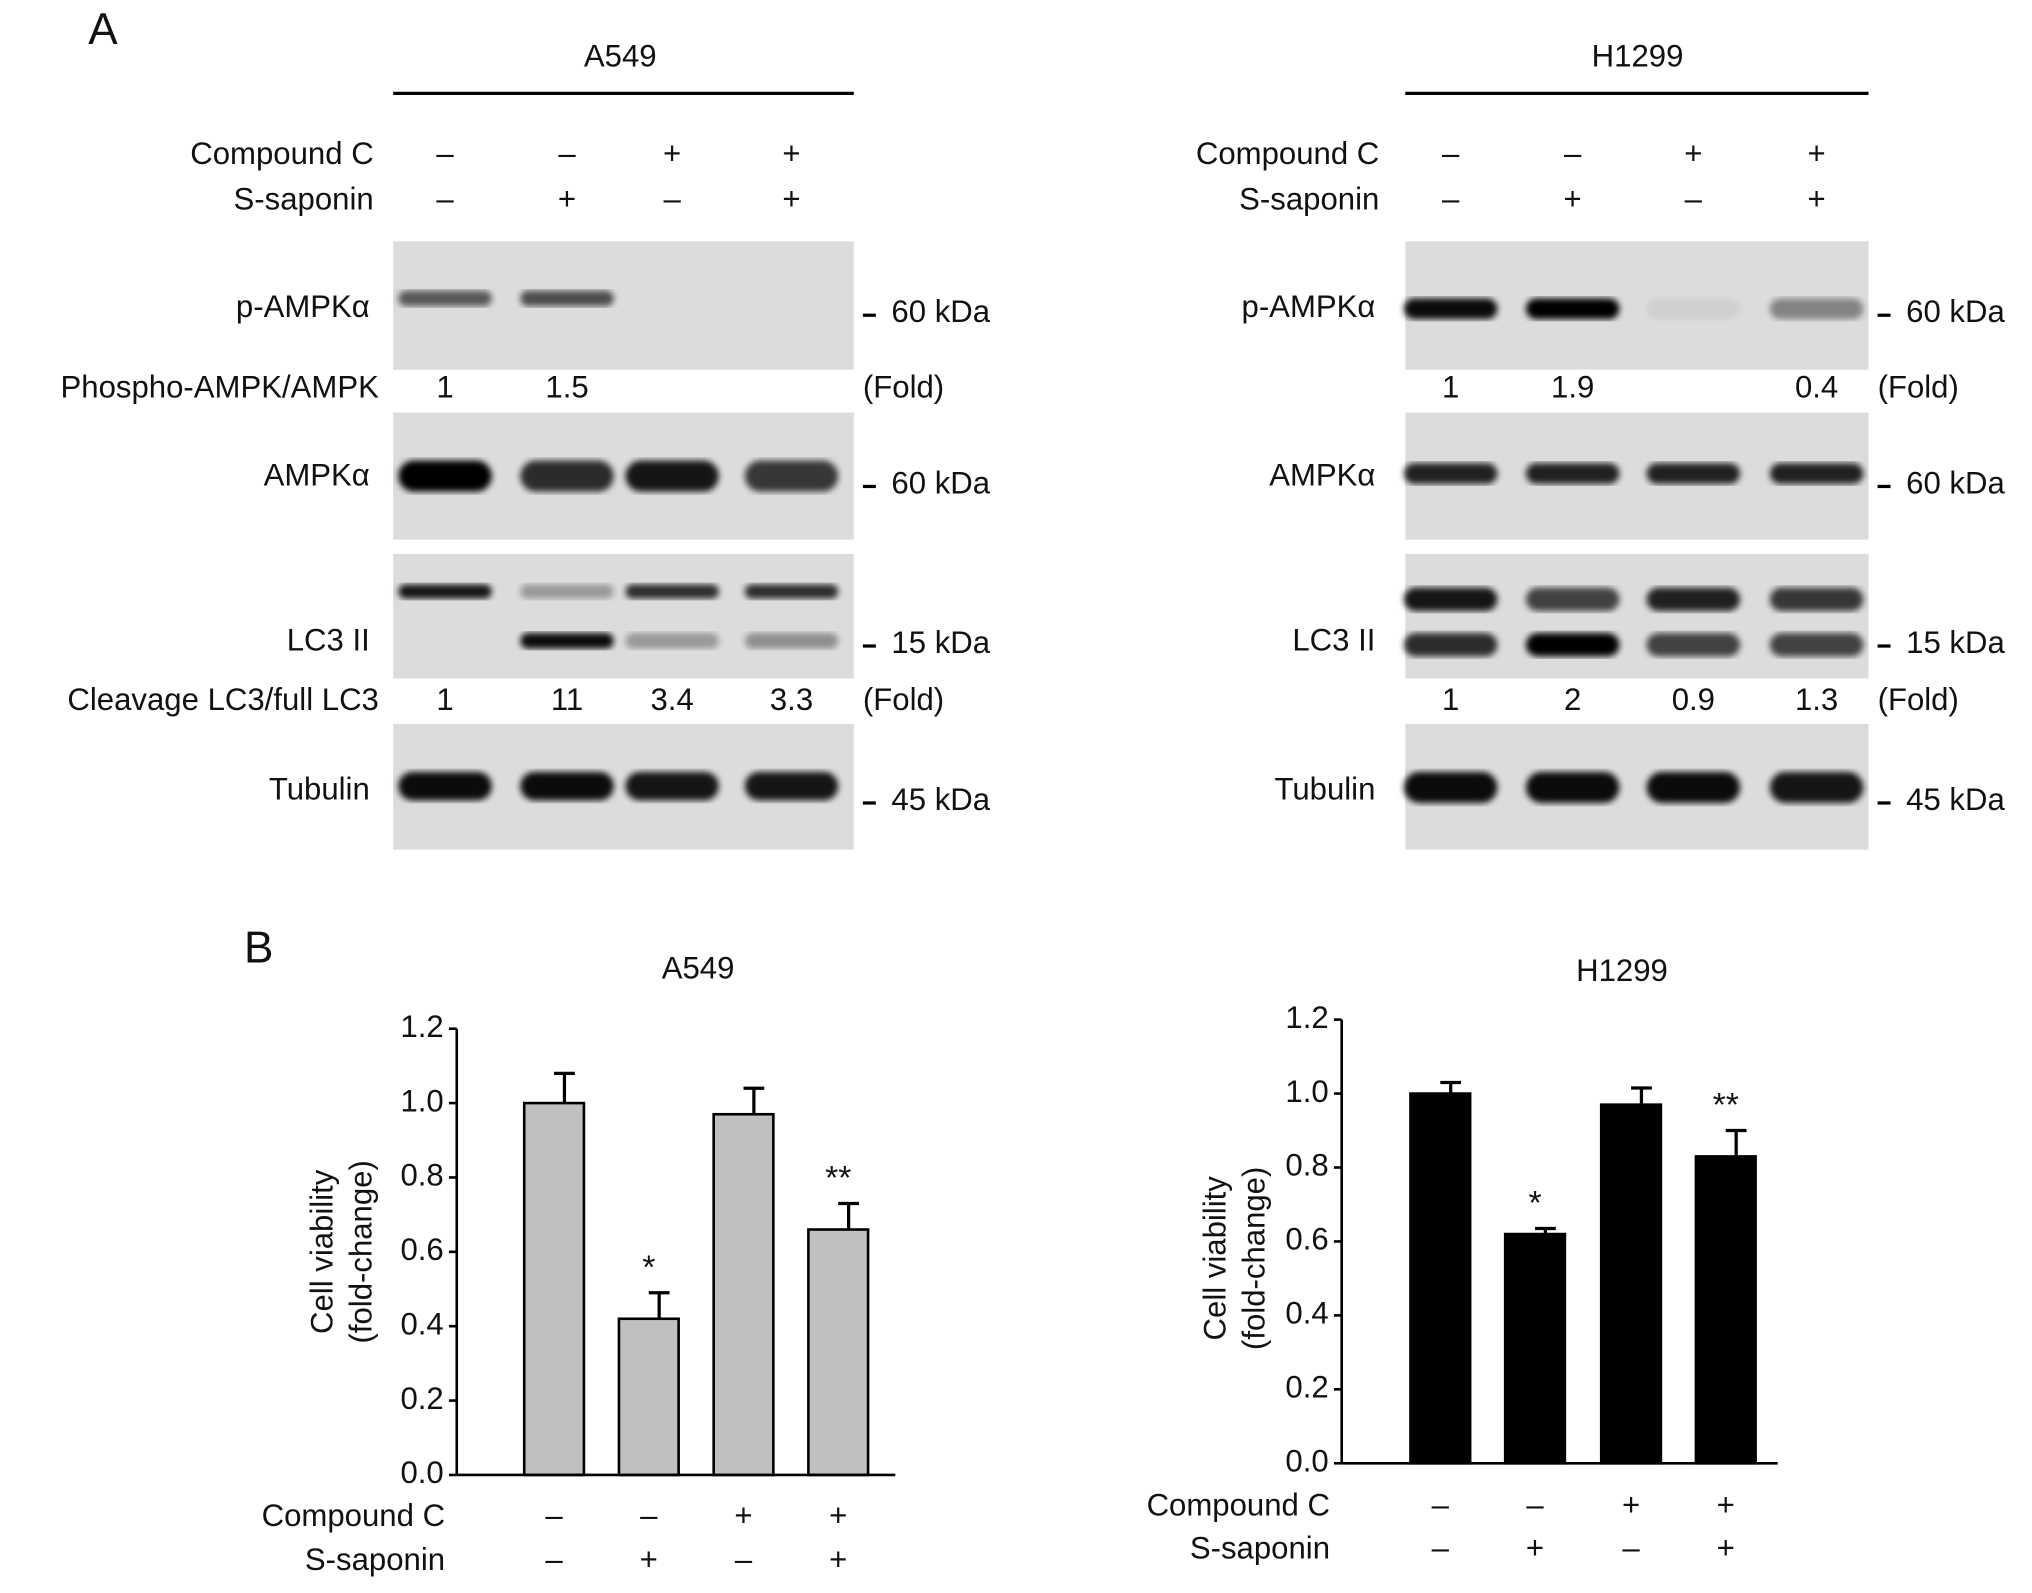 This screenshot has width=2032, height=1593. I want to click on y-tick-label: 0.4, so click(1306, 1313).